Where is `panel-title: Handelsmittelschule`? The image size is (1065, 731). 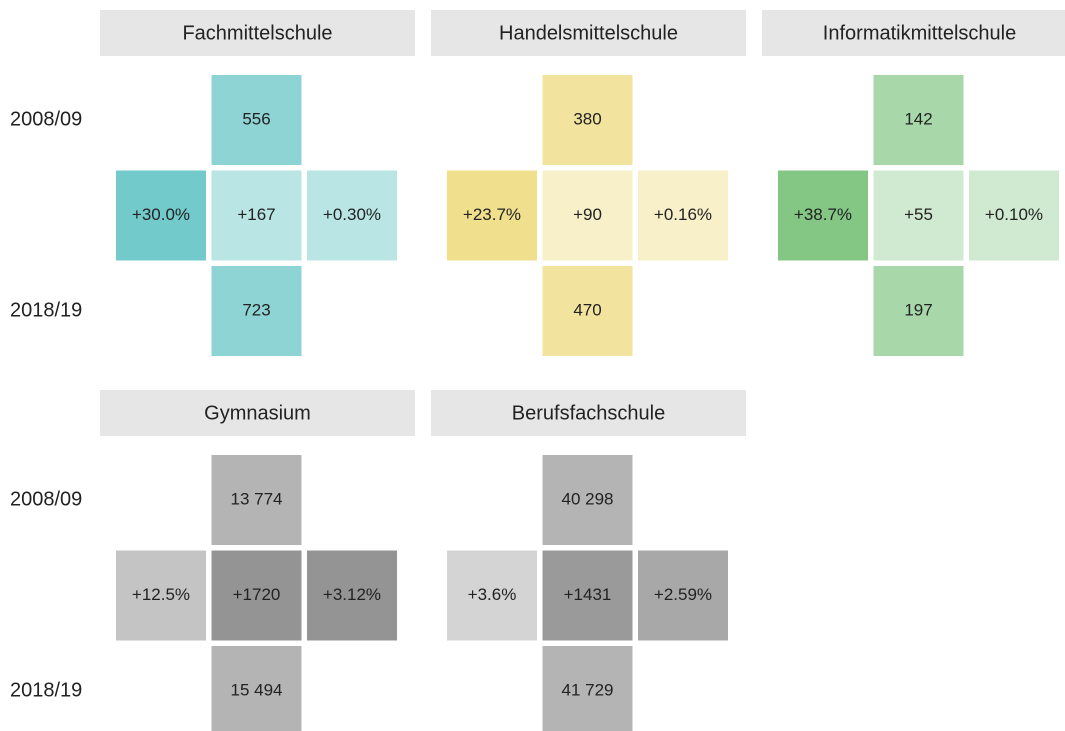 panel-title: Handelsmittelschule is located at coordinates (588, 33).